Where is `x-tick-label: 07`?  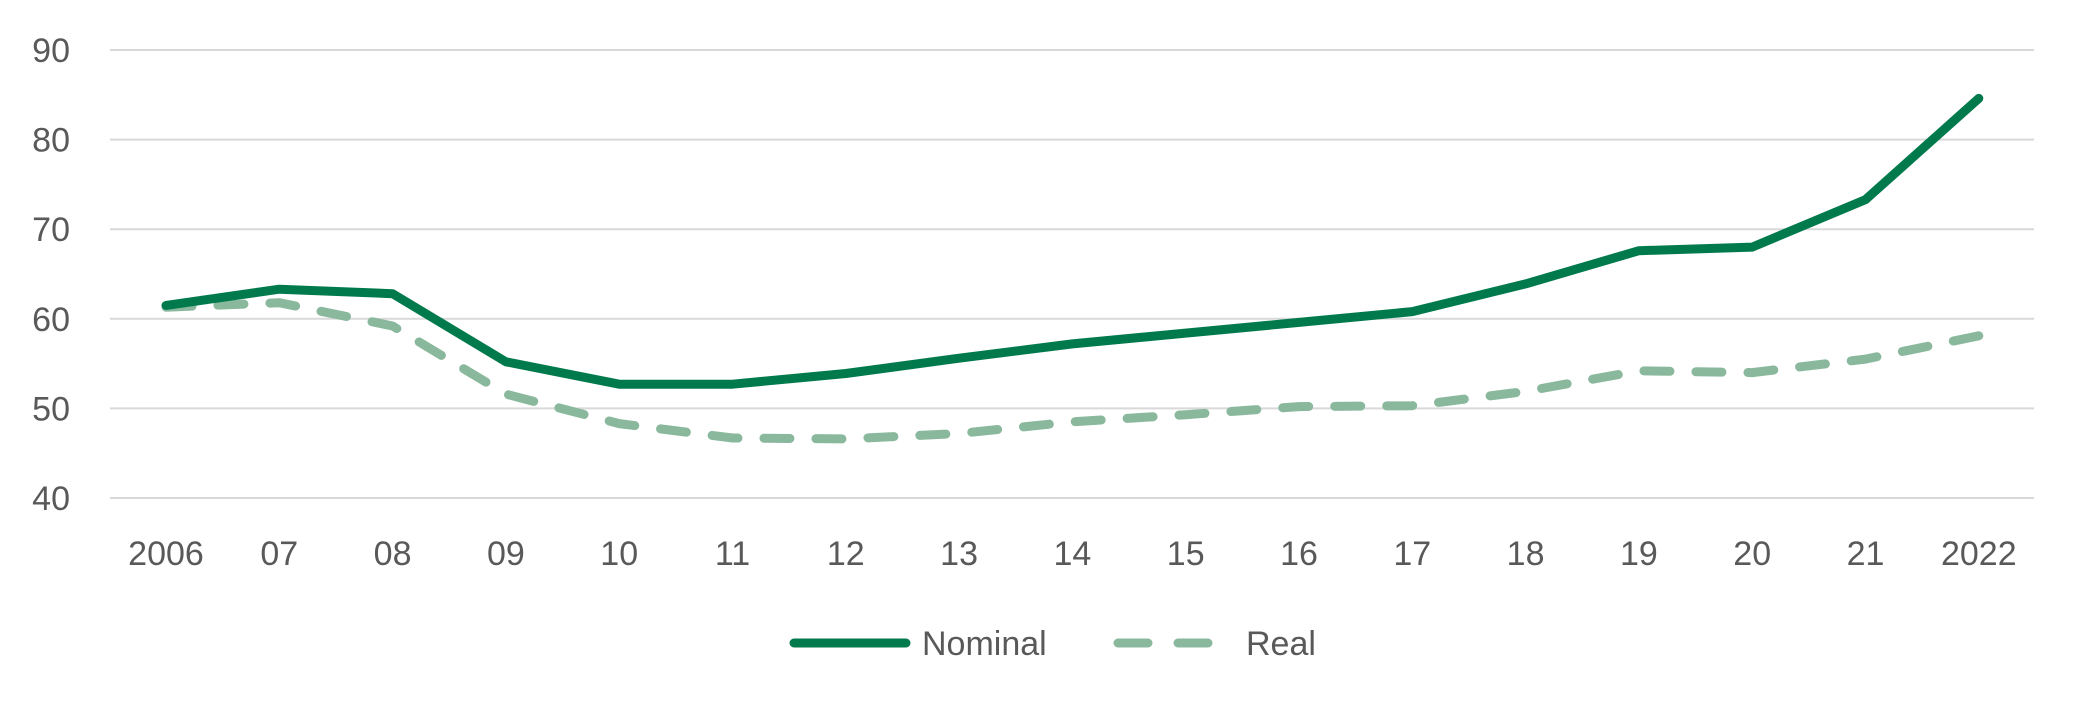
x-tick-label: 07 is located at coordinates (279, 554).